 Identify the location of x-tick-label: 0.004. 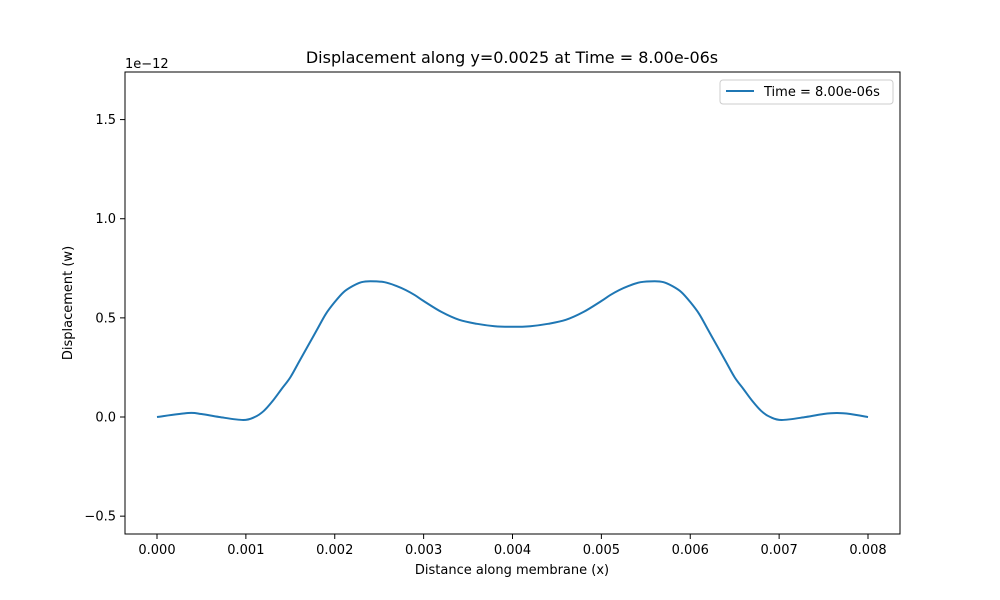
(512, 550).